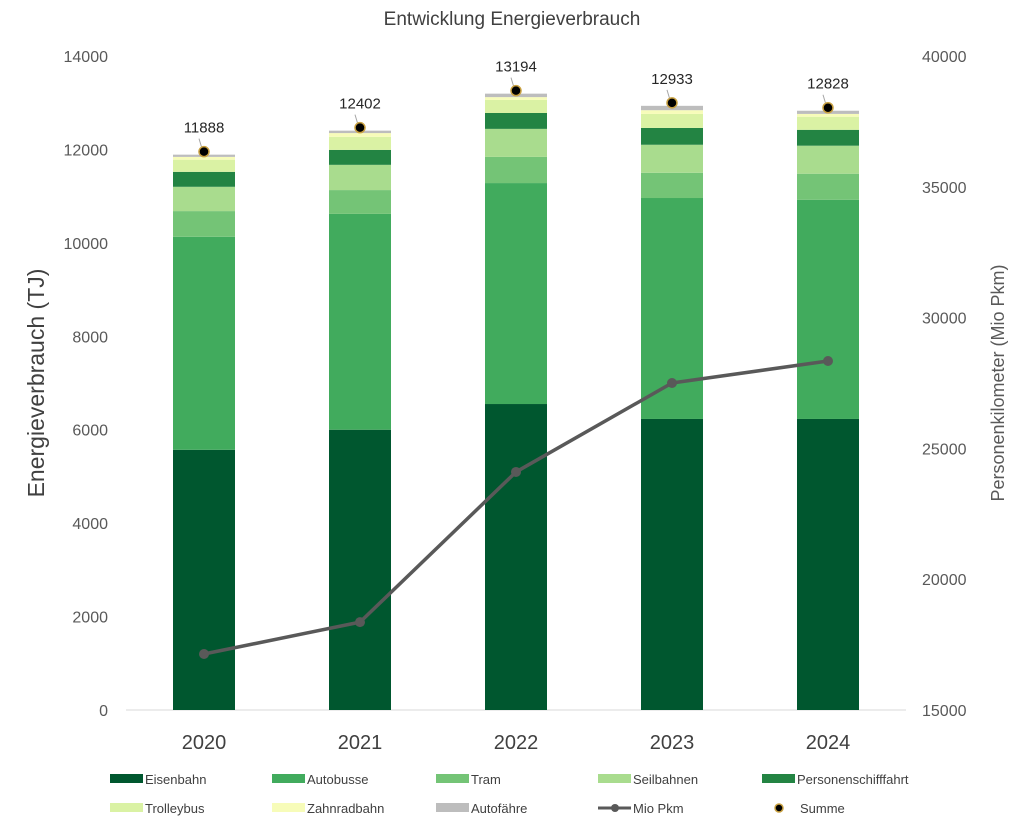 This screenshot has height=826, width=1024. Describe the element at coordinates (90, 618) in the screenshot. I see `y-tick-label: 2000` at that location.